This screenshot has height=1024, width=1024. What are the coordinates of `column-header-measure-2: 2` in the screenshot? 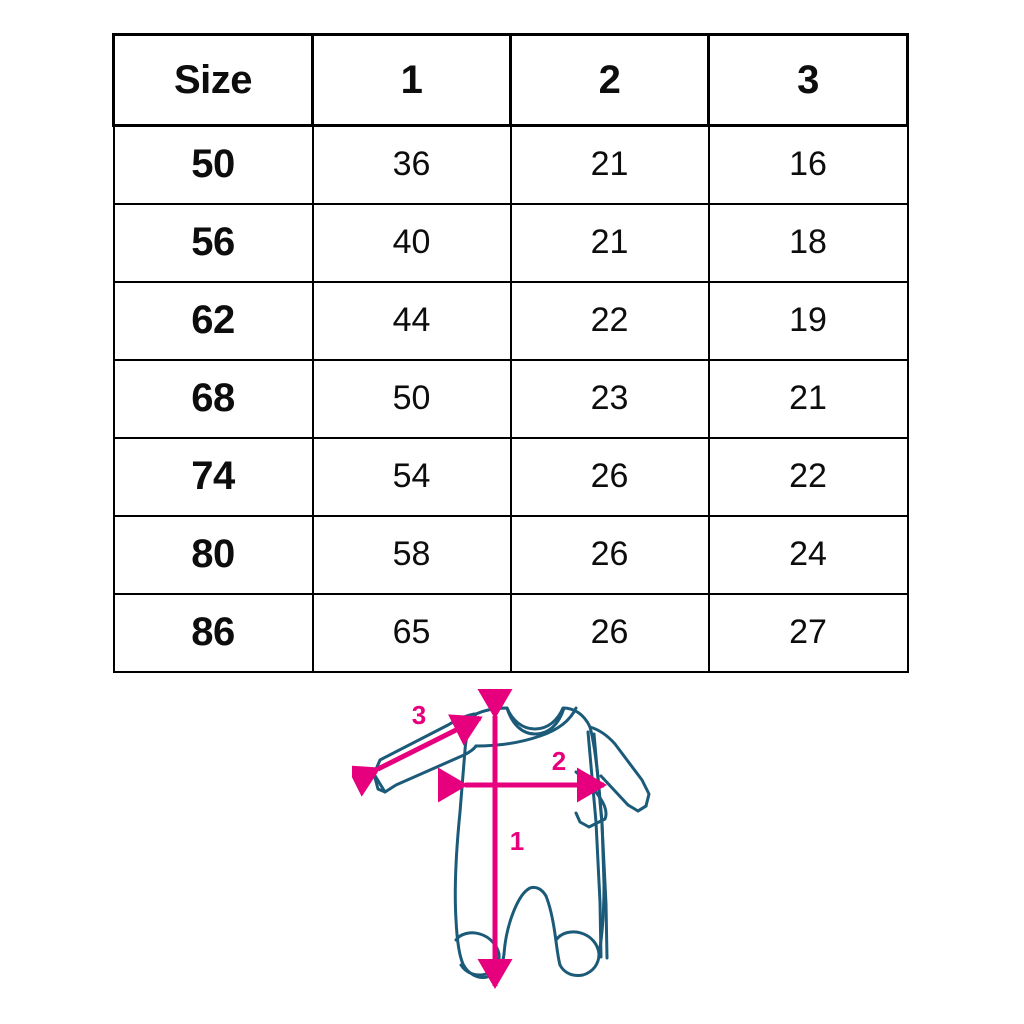 It's located at (609, 80).